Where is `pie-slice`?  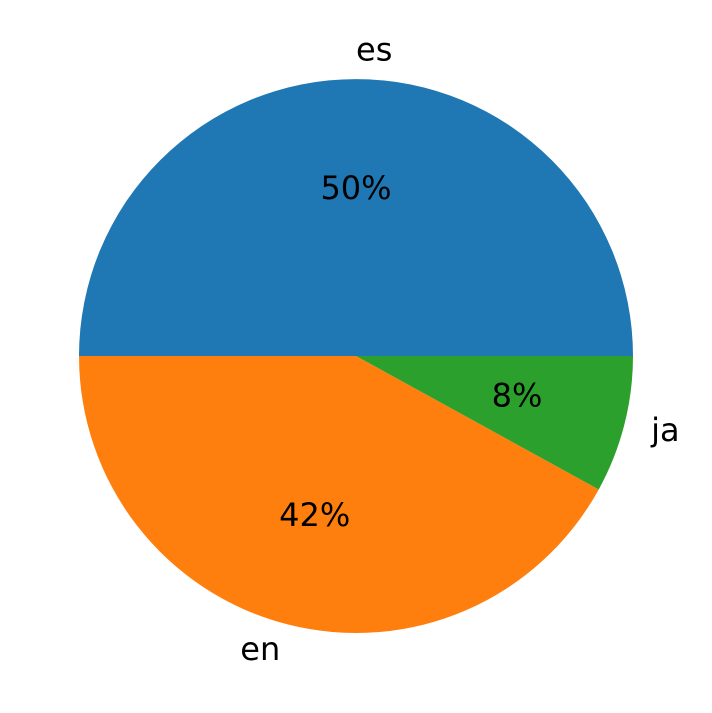
pie-slice is located at coordinates (494, 423).